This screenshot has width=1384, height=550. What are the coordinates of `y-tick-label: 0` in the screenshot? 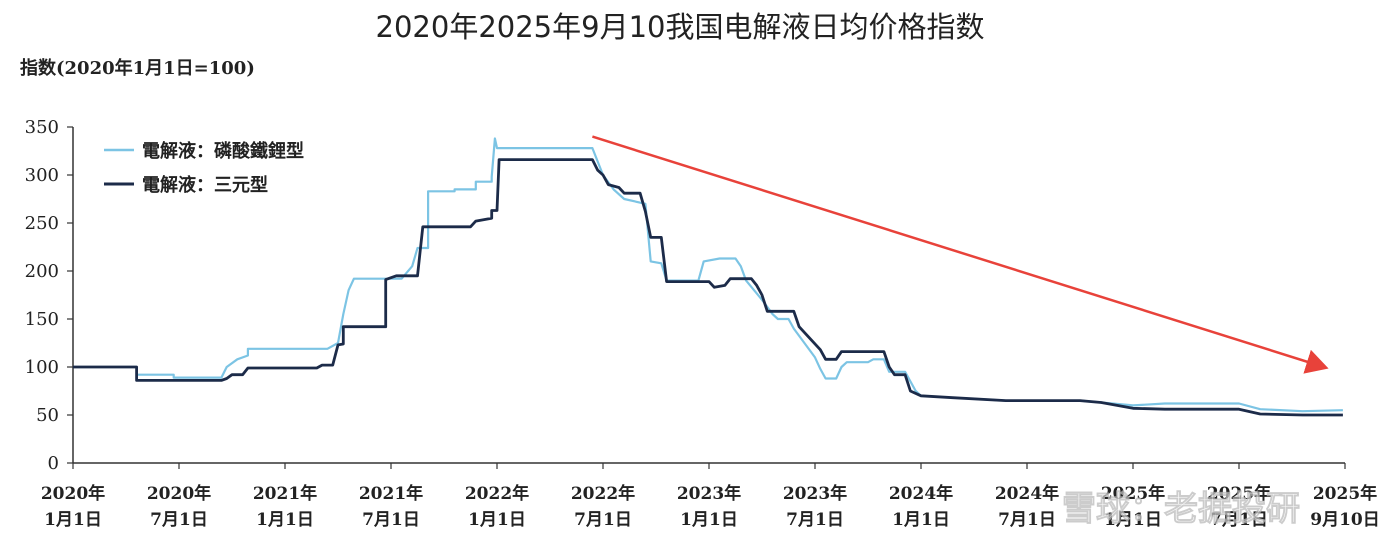 It's located at (53, 463).